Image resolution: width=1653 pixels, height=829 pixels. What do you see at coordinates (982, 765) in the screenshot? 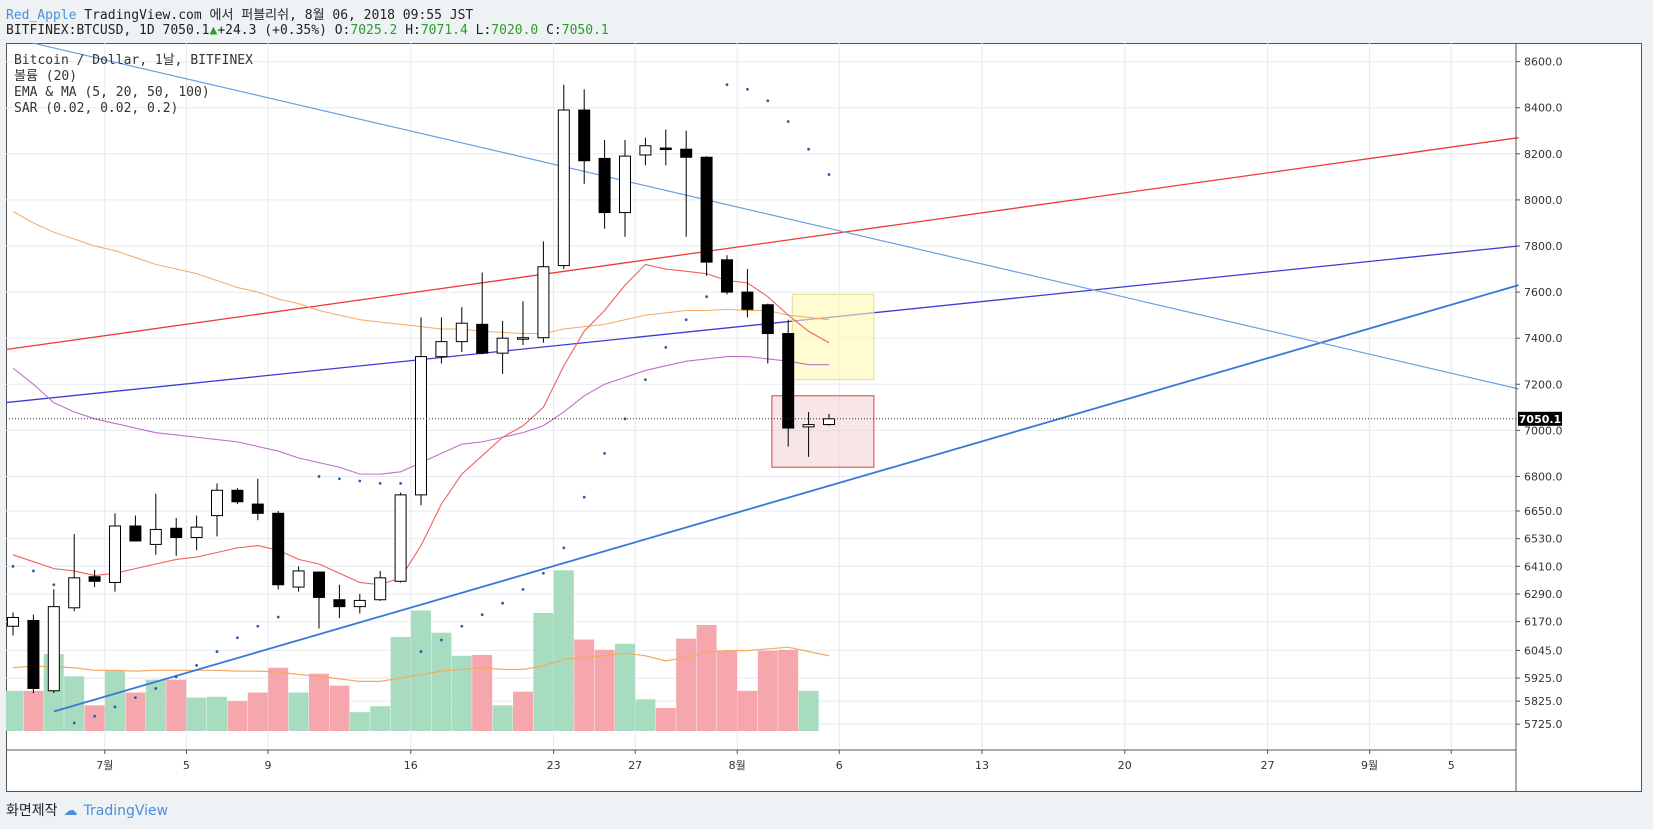
I see `x-tick-label: 13` at bounding box center [982, 765].